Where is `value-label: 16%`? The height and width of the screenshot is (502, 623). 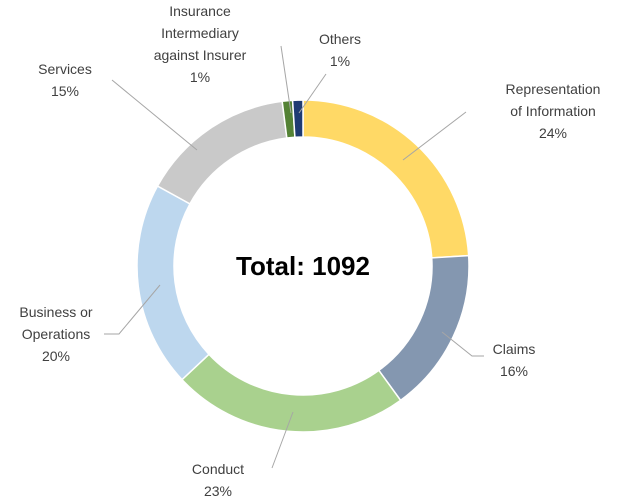 value-label: 16% is located at coordinates (514, 371).